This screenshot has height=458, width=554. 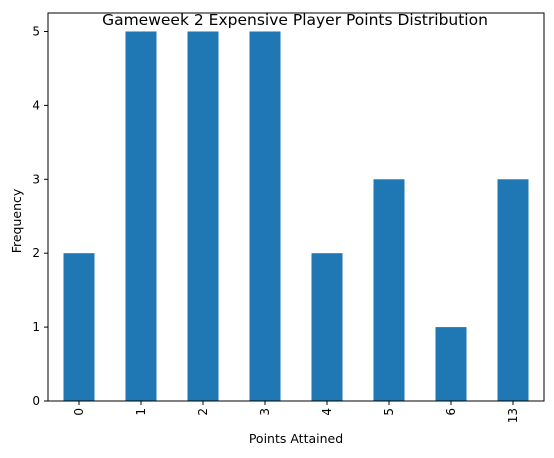 I want to click on y-tick-label: 5, so click(x=36, y=31).